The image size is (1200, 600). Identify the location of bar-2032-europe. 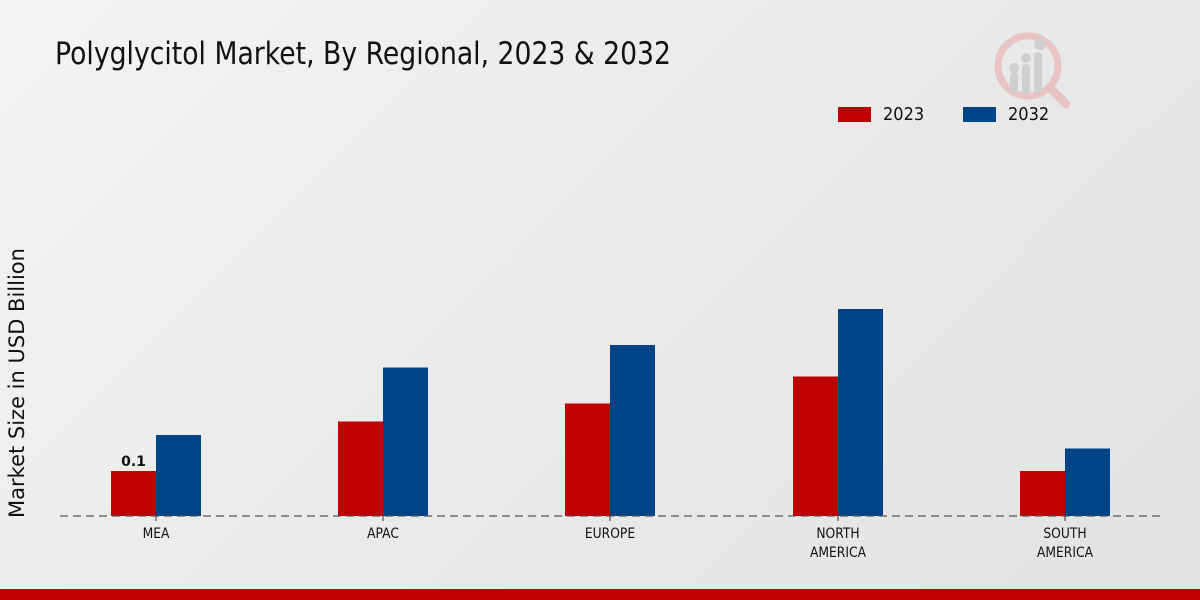
(632, 430).